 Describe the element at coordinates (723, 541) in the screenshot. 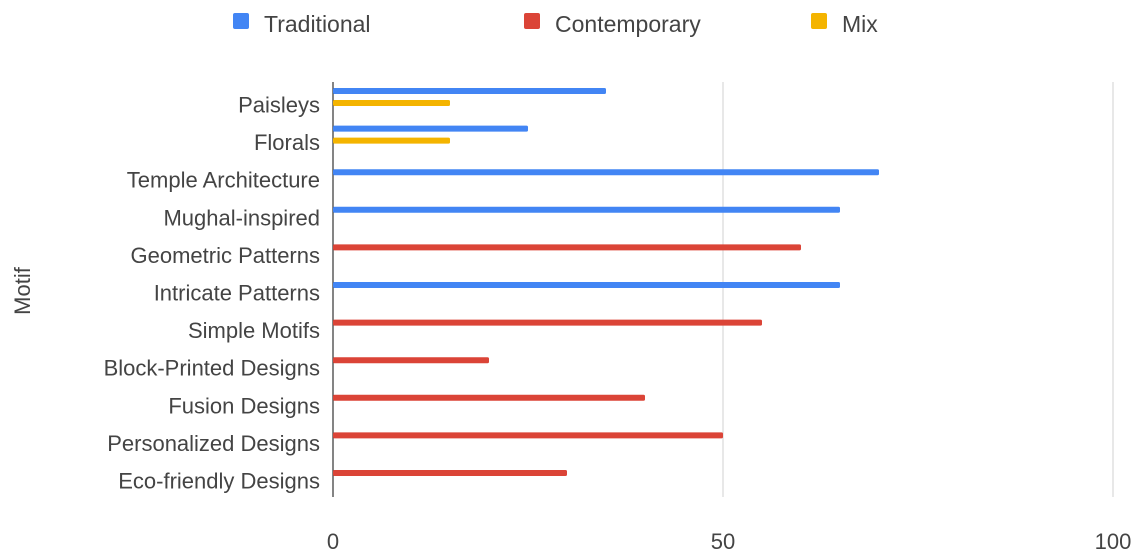

I see `x-tick-label-50: 50` at that location.